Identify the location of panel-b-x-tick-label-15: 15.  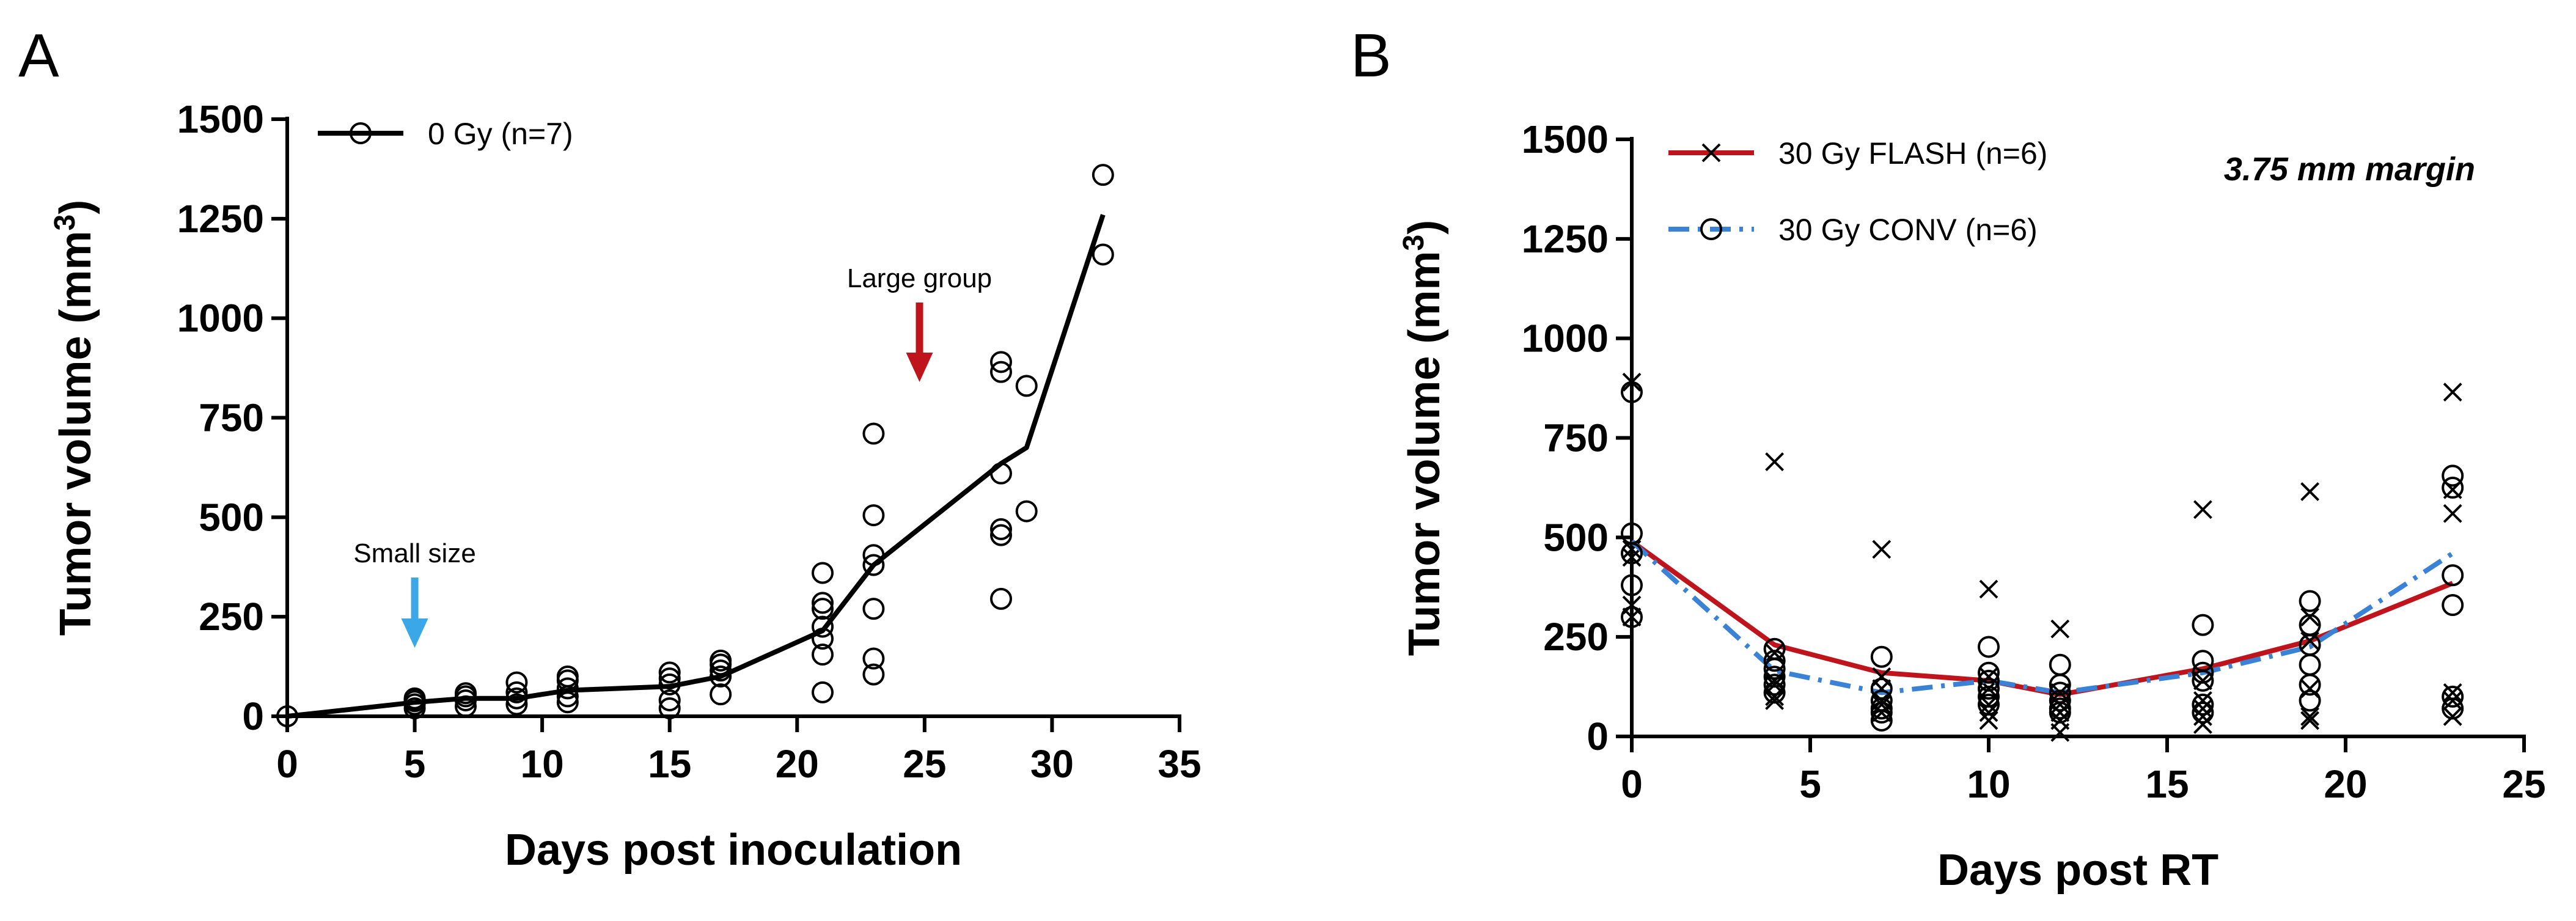
(2167, 784).